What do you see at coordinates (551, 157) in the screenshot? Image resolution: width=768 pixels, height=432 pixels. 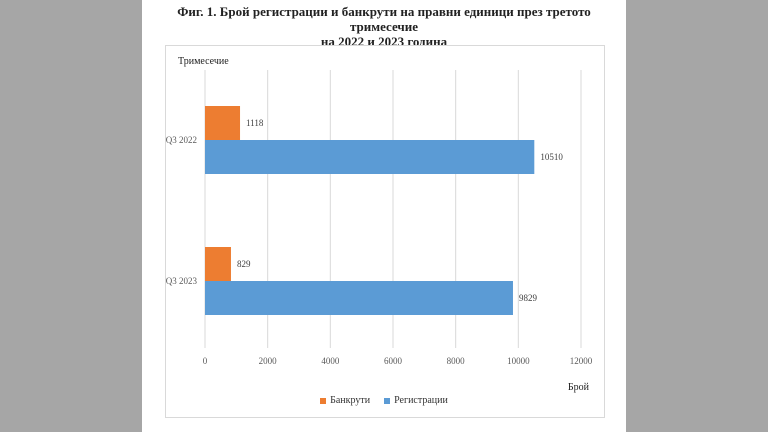 I see `data-label: 10510` at bounding box center [551, 157].